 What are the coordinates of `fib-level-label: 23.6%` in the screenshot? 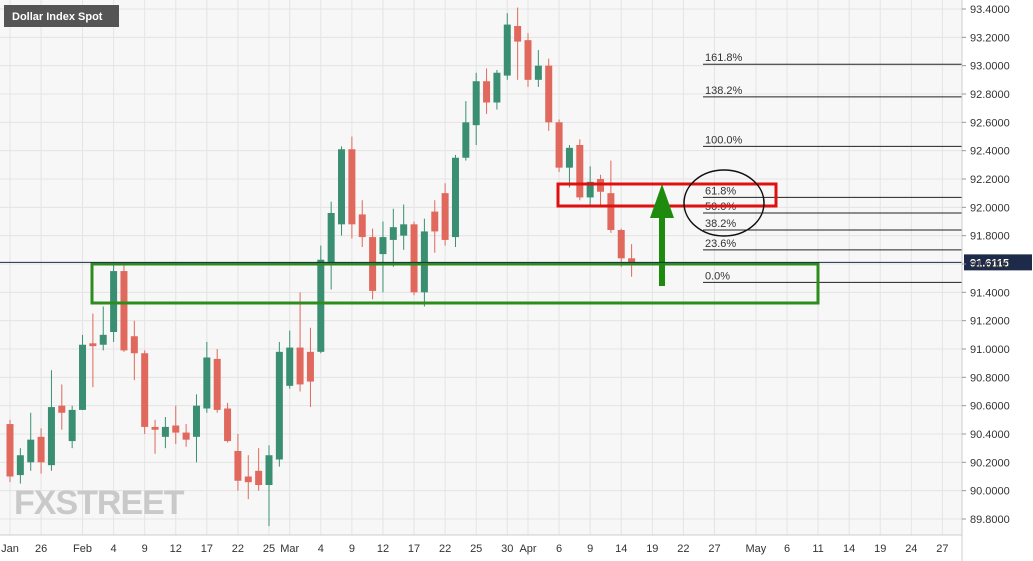 It's located at (720, 244).